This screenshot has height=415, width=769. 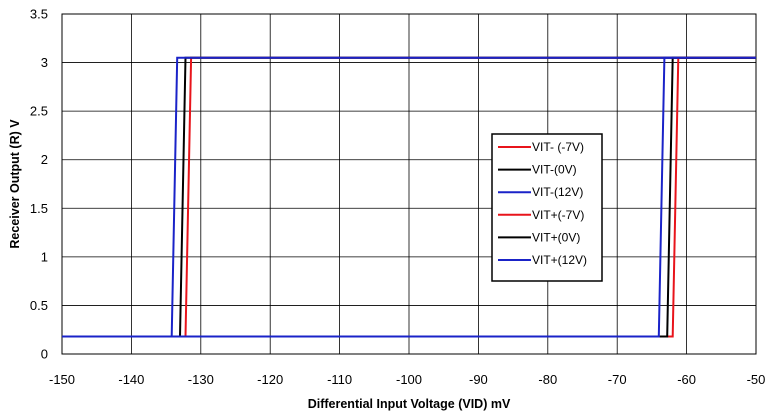 I want to click on legend-box, so click(x=547, y=207).